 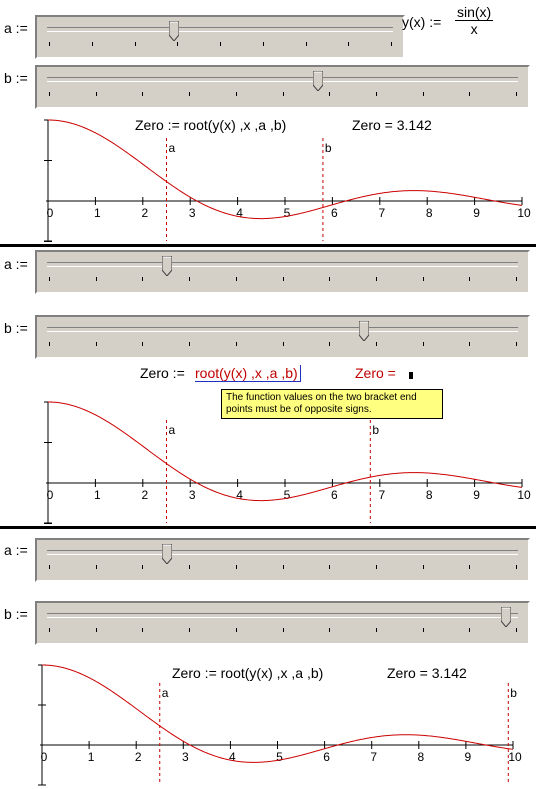 What do you see at coordinates (422, 22) in the screenshot?
I see `definition-lhs: y(x) :=` at bounding box center [422, 22].